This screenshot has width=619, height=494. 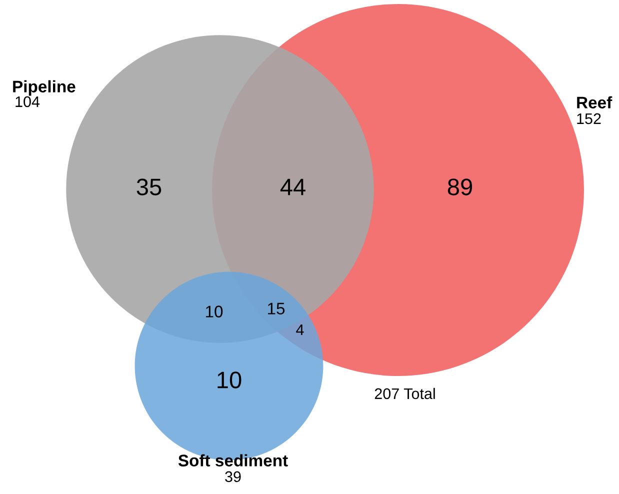 What do you see at coordinates (276, 308) in the screenshot?
I see `text: 15` at bounding box center [276, 308].